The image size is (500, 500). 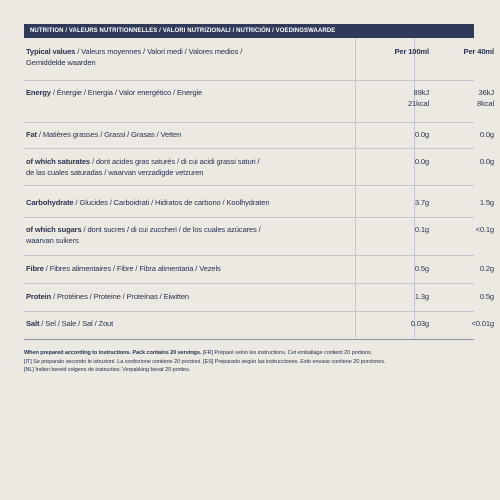 I want to click on row-label-bold: Protein, so click(x=39, y=296).